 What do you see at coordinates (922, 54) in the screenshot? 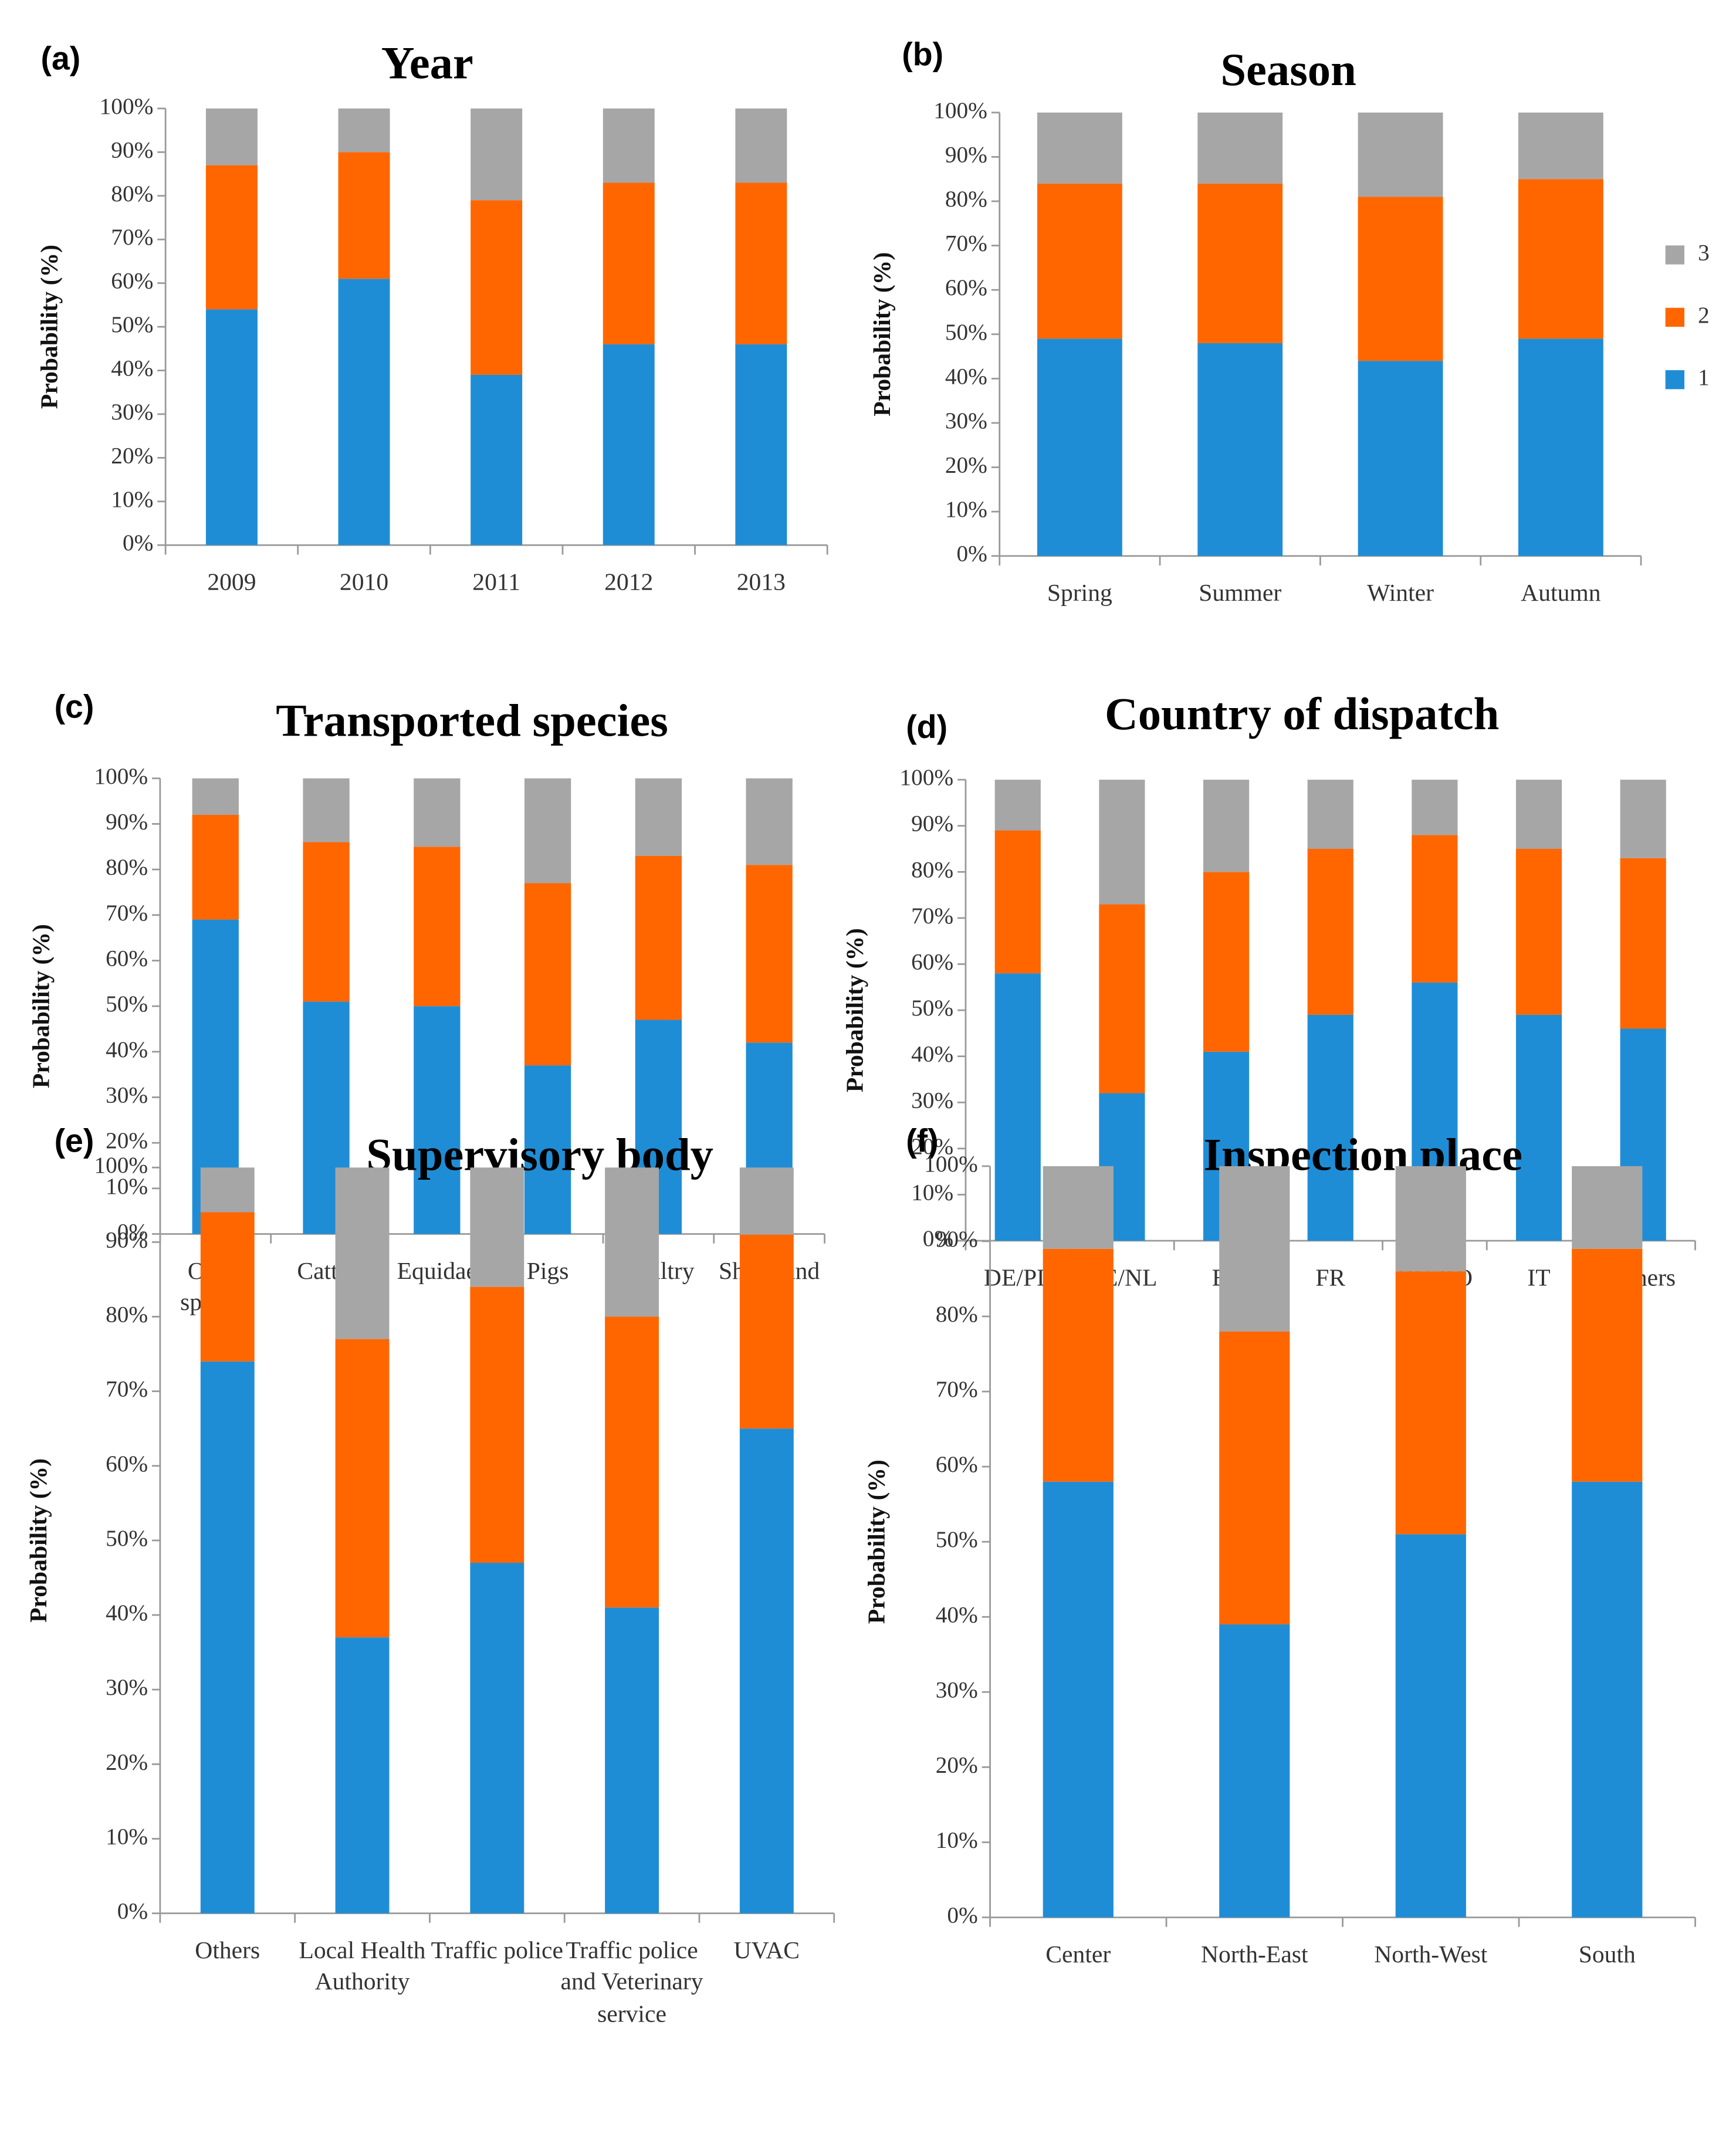
I see `panel-label: (b)` at bounding box center [922, 54].